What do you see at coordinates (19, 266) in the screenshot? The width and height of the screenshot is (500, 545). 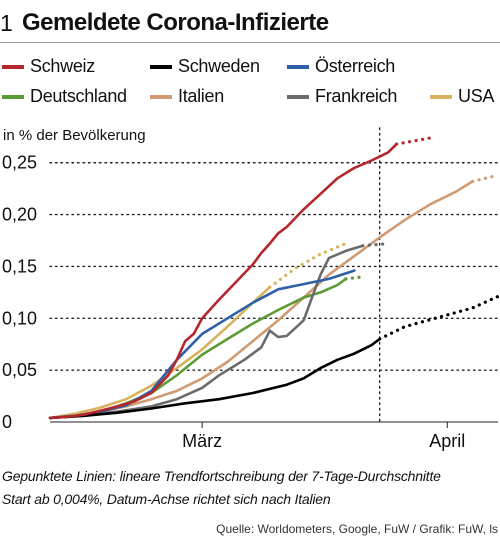 I see `y-tick-label: 0,15` at bounding box center [19, 266].